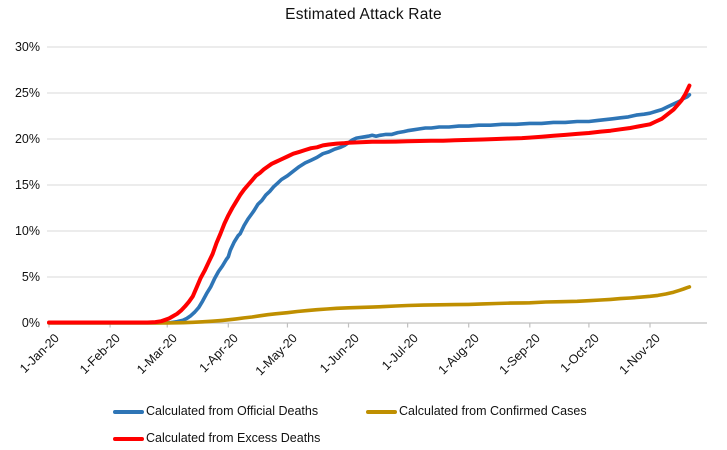  Describe the element at coordinates (30, 323) in the screenshot. I see `y-tick-label: 0%` at that location.